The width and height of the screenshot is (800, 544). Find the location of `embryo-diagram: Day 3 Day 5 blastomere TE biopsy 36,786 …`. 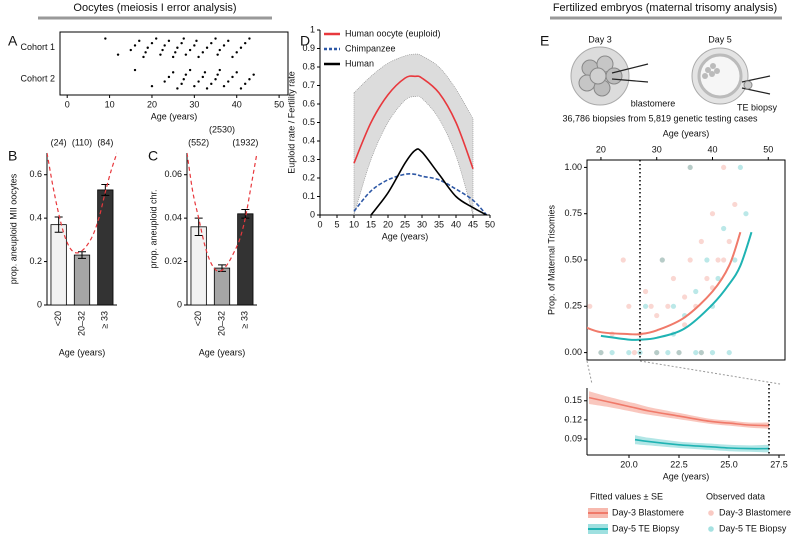

embryo-diagram: Day 3 Day 5 blastomere TE biopsy 36,786 … is located at coordinates (669, 78).